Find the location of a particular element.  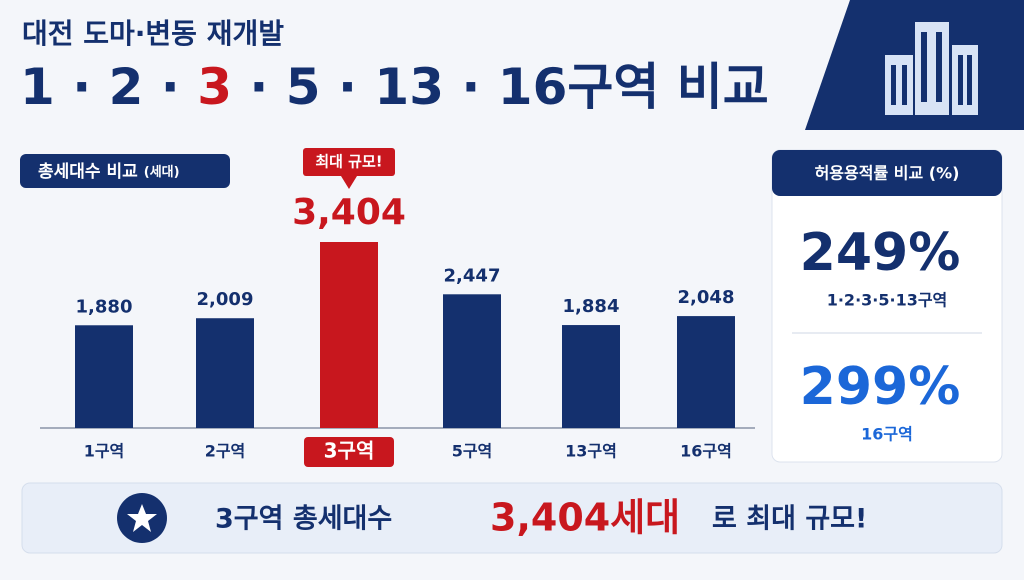

star-icon is located at coordinates (142, 518).